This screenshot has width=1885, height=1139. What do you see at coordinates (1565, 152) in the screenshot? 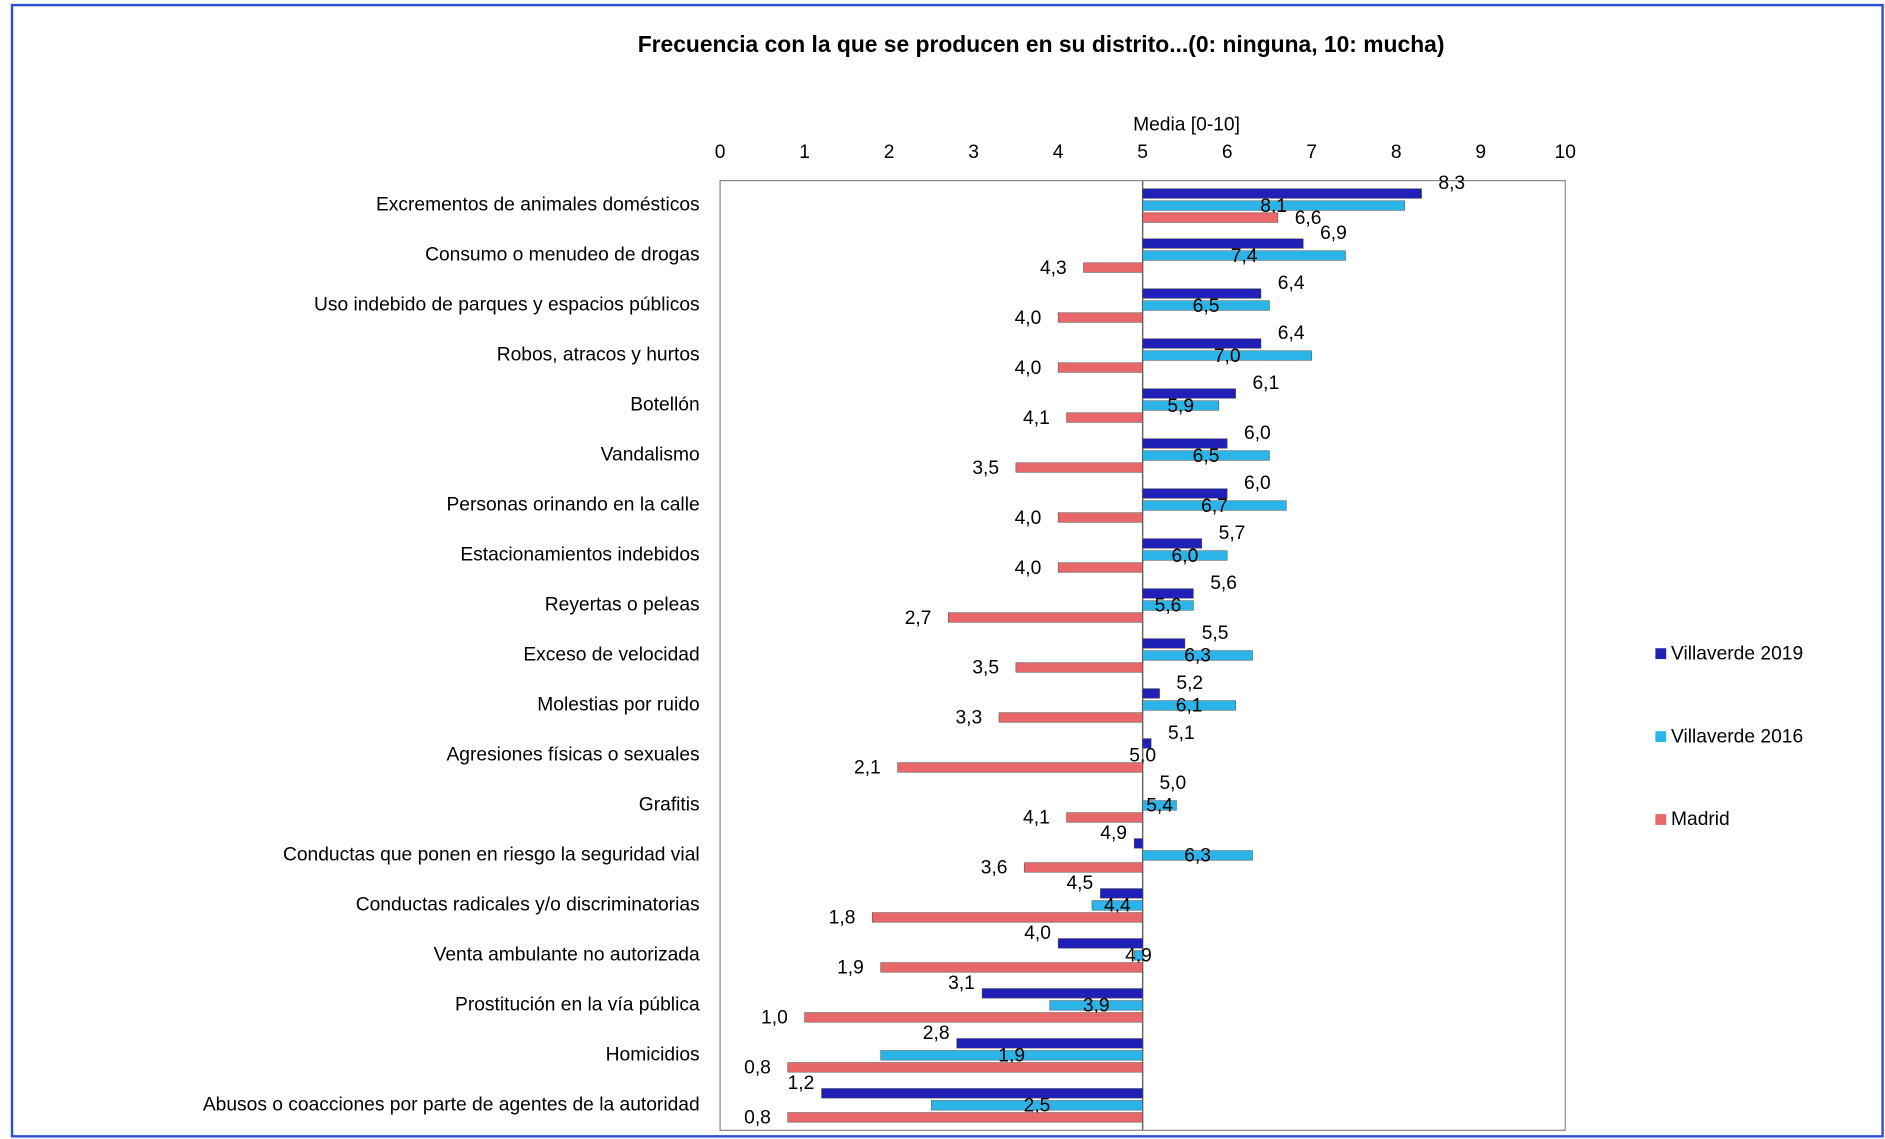
I see `x-tick-label: 10` at bounding box center [1565, 152].